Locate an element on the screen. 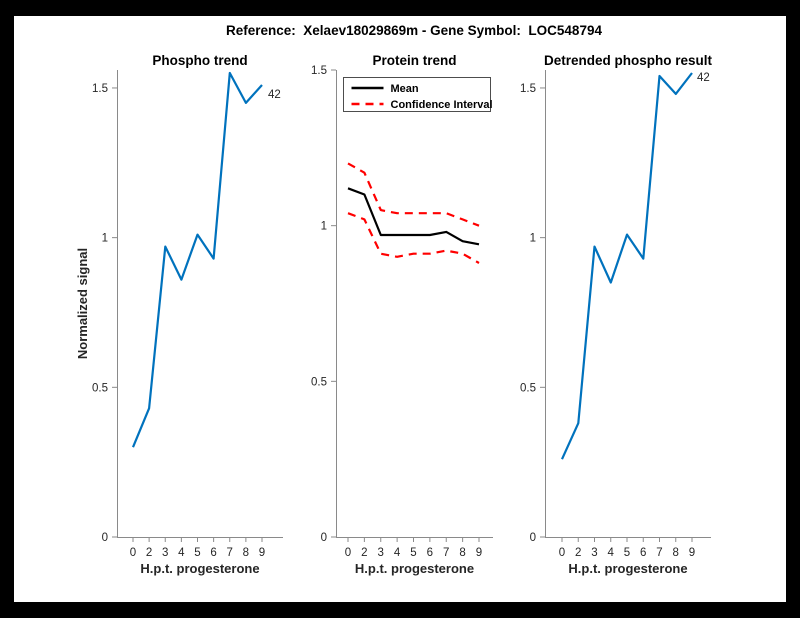 The width and height of the screenshot is (800, 618). y-axis-label: Normalized signal is located at coordinates (82, 303).